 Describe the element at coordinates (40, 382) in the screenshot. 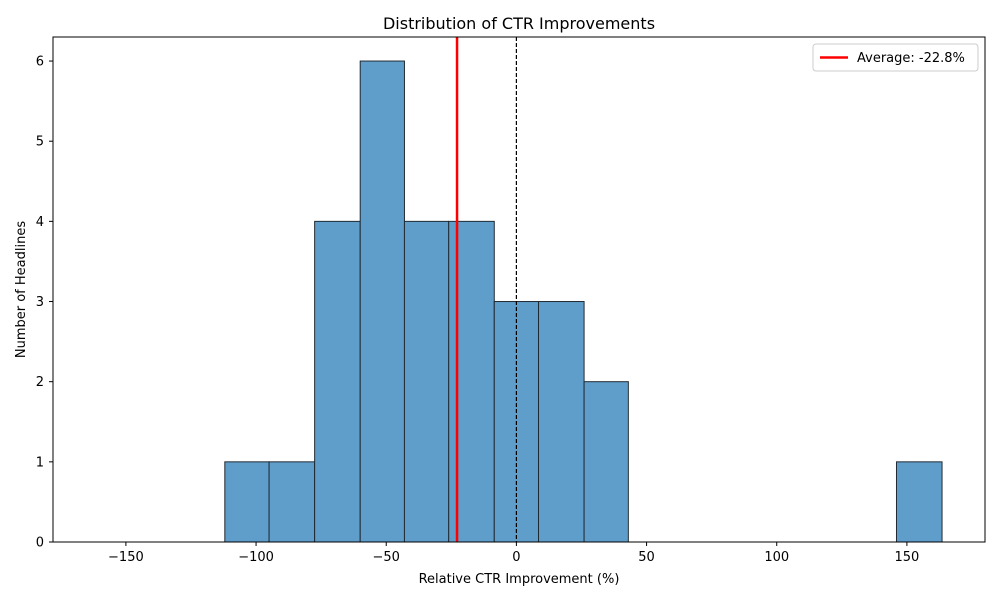

I see `y-tick-label: 2` at that location.